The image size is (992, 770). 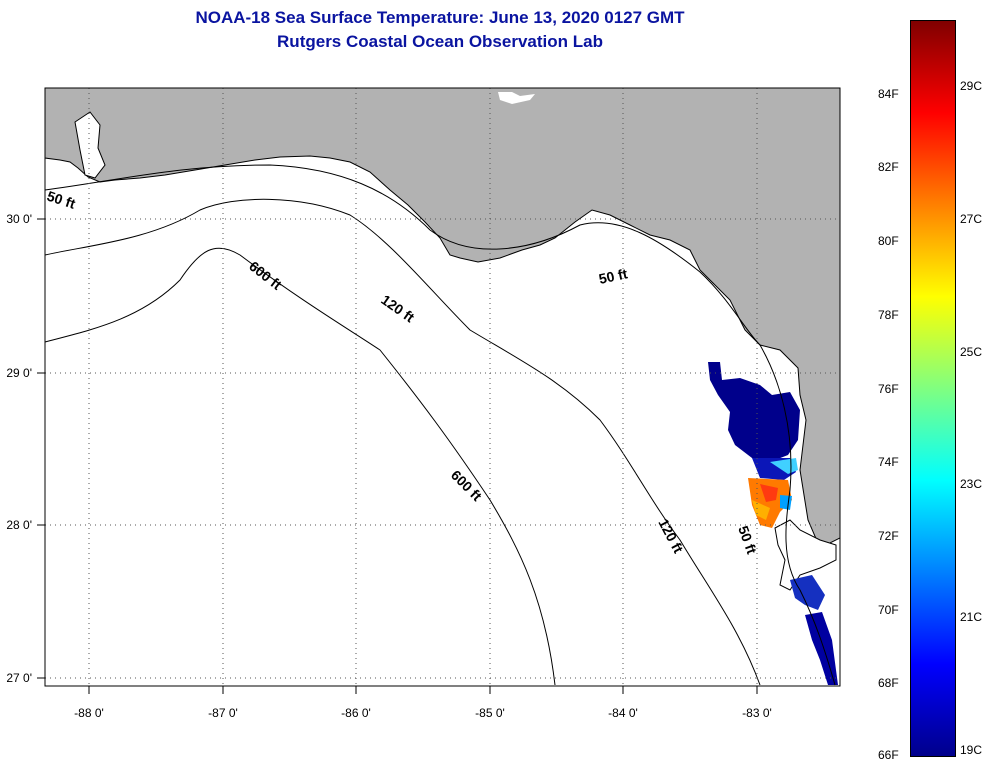 What do you see at coordinates (440, 41) in the screenshot?
I see `title-line-2: Rutgers Coastal Ocean Observation Lab` at bounding box center [440, 41].